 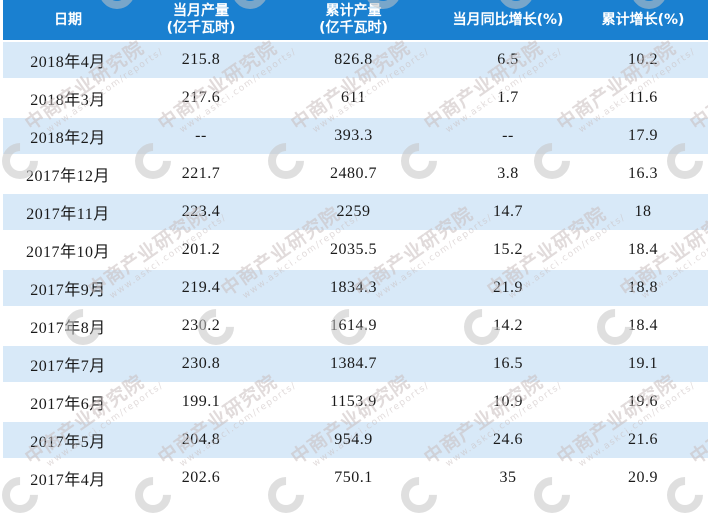 I want to click on table-row: 2017年11月 223.4 2259 14.7 18, so click(x=355, y=211).